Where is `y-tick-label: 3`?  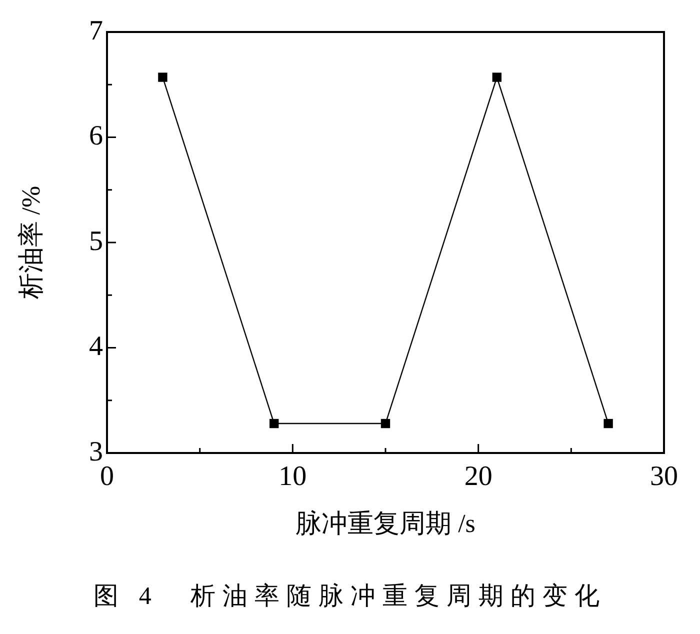
y-tick-label: 3 is located at coordinates (96, 452).